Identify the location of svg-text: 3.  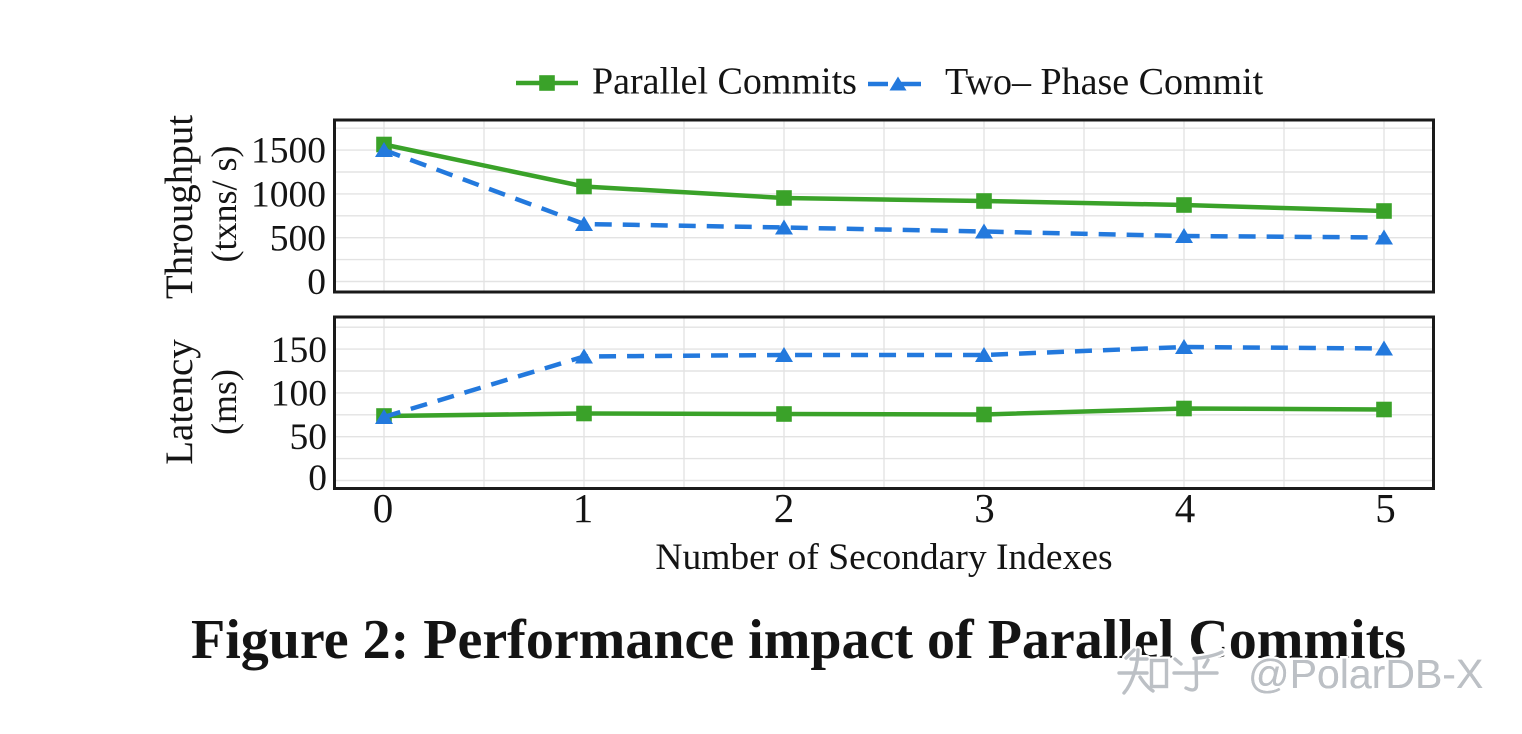
(984, 508).